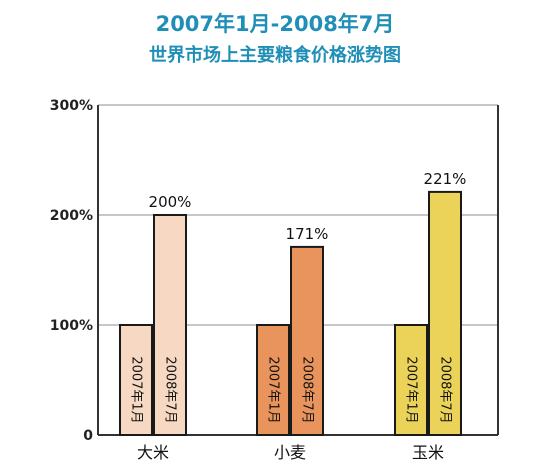  What do you see at coordinates (71, 216) in the screenshot?
I see `y-tick-label: 200%` at bounding box center [71, 216].